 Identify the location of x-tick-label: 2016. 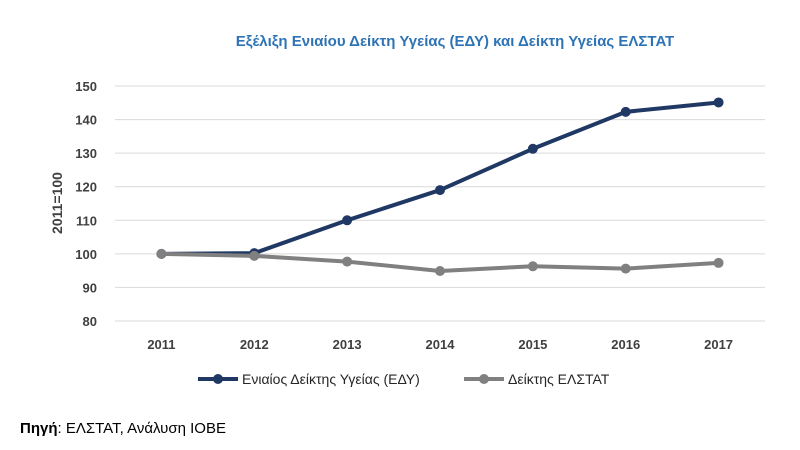
(625, 344).